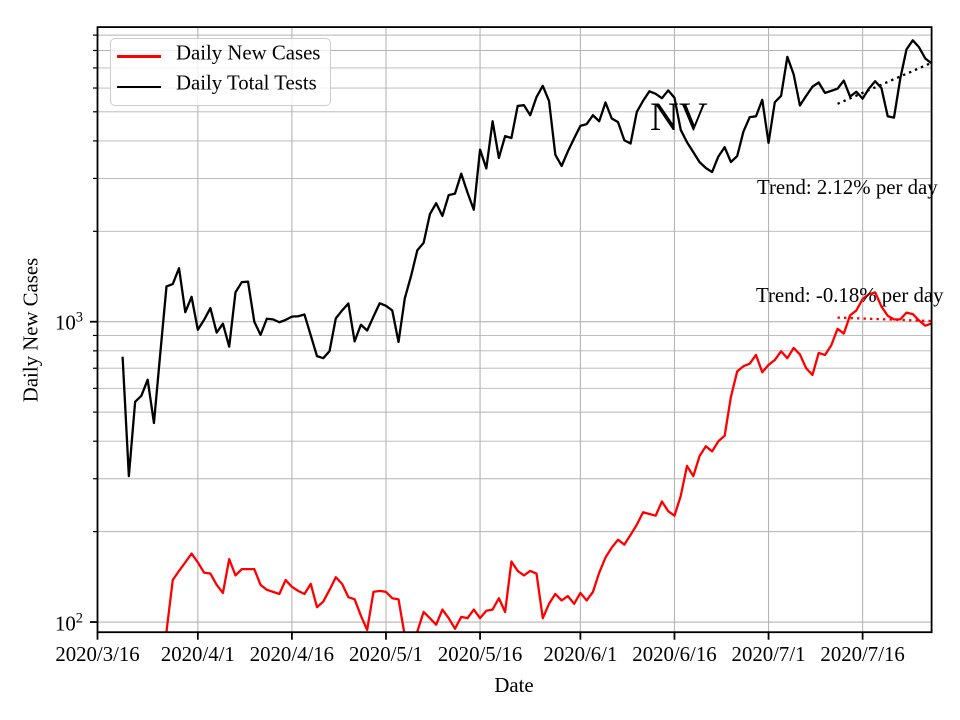  I want to click on legend-item-daily-total-tests: Daily Total Tests, so click(220, 86).